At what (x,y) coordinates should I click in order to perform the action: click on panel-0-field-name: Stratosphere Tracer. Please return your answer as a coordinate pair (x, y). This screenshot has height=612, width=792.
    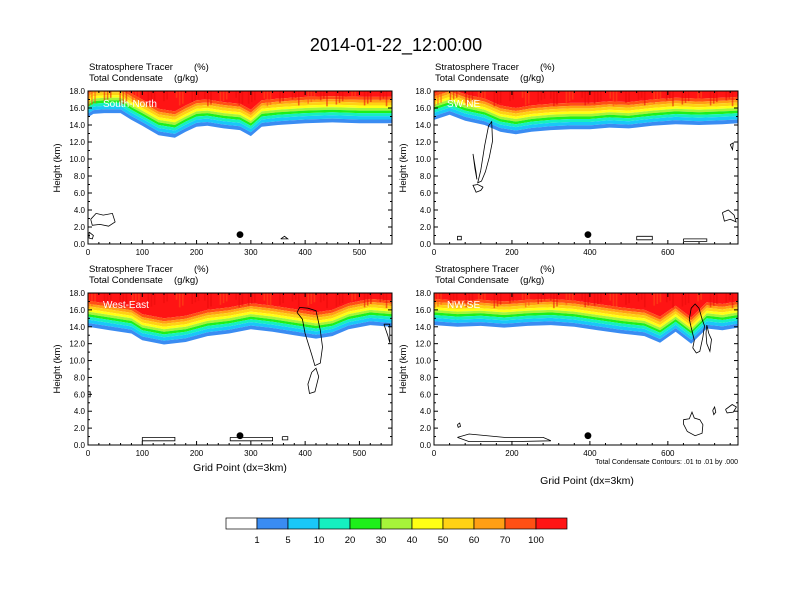
    Looking at the image, I should click on (131, 67).